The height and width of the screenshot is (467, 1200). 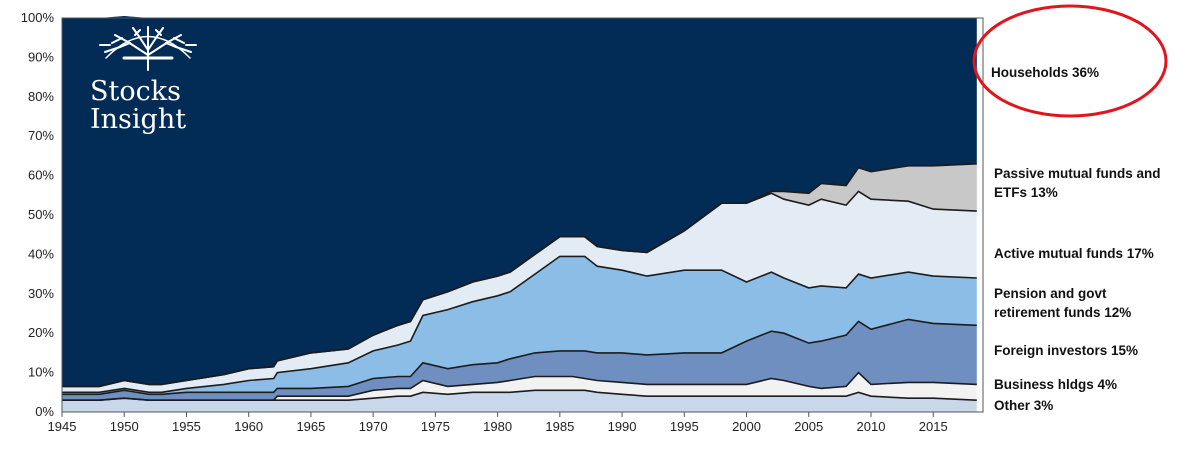 What do you see at coordinates (138, 119) in the screenshot?
I see `logo-line-2: Insight` at bounding box center [138, 119].